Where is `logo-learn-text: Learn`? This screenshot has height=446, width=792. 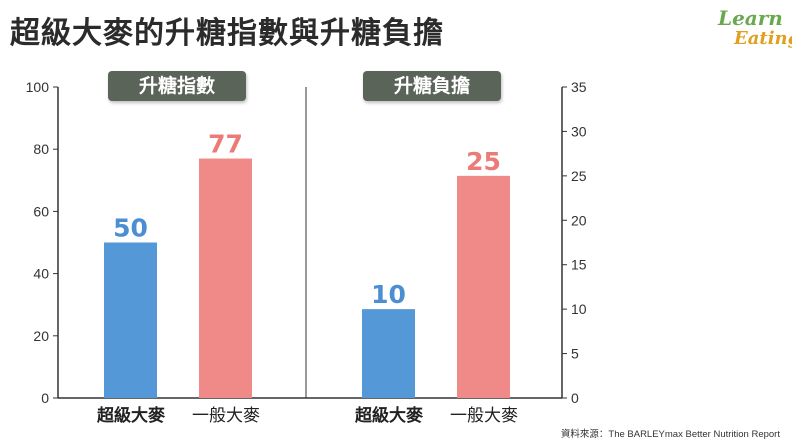 logo-learn-text: Learn is located at coordinates (750, 18).